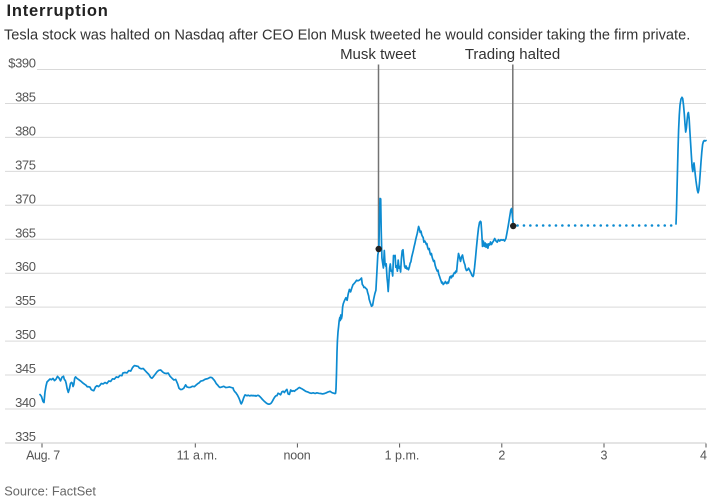 The width and height of the screenshot is (719, 504). Describe the element at coordinates (25, 198) in the screenshot. I see `svg-text: 370` at that location.